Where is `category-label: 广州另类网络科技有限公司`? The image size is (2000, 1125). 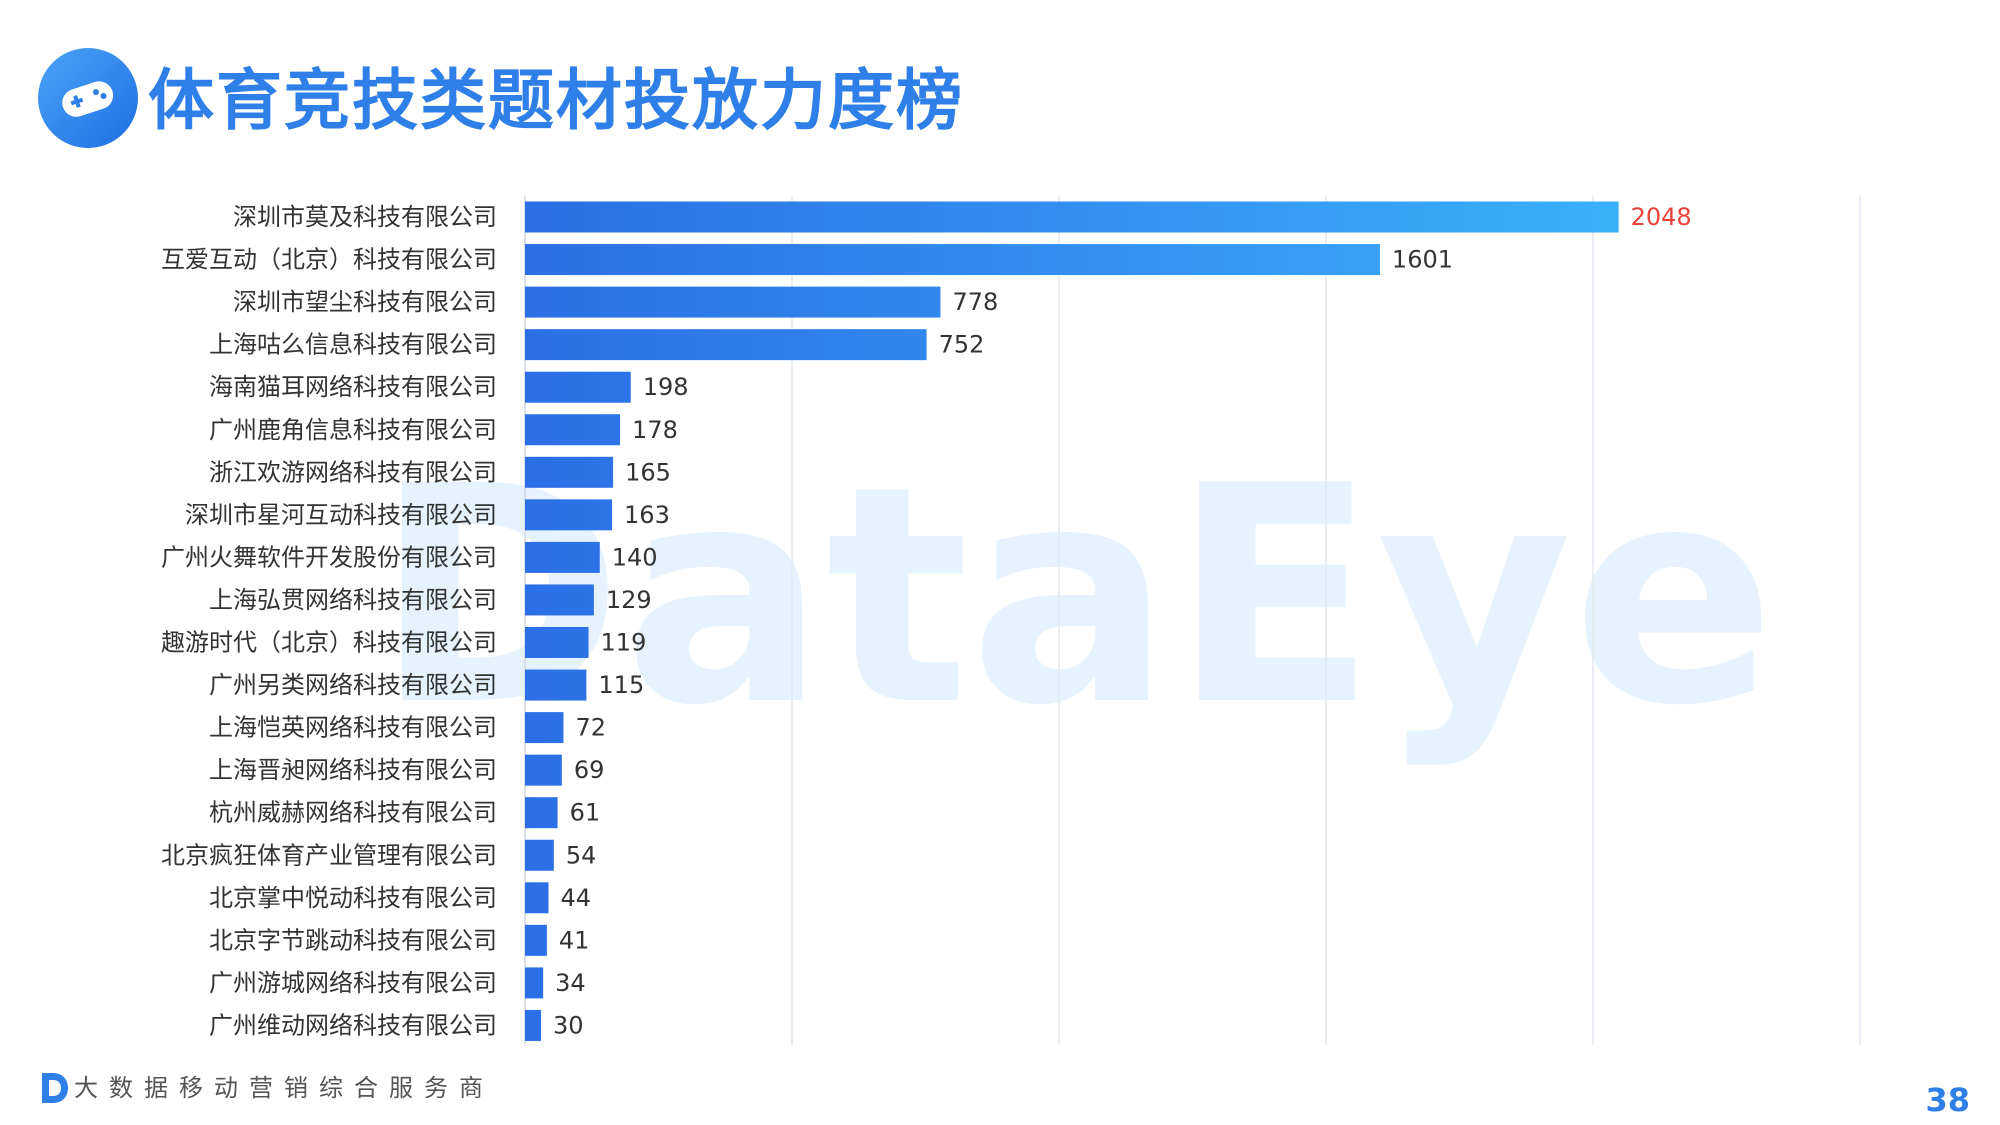
category-label: 广州另类网络科技有限公司 is located at coordinates (353, 685).